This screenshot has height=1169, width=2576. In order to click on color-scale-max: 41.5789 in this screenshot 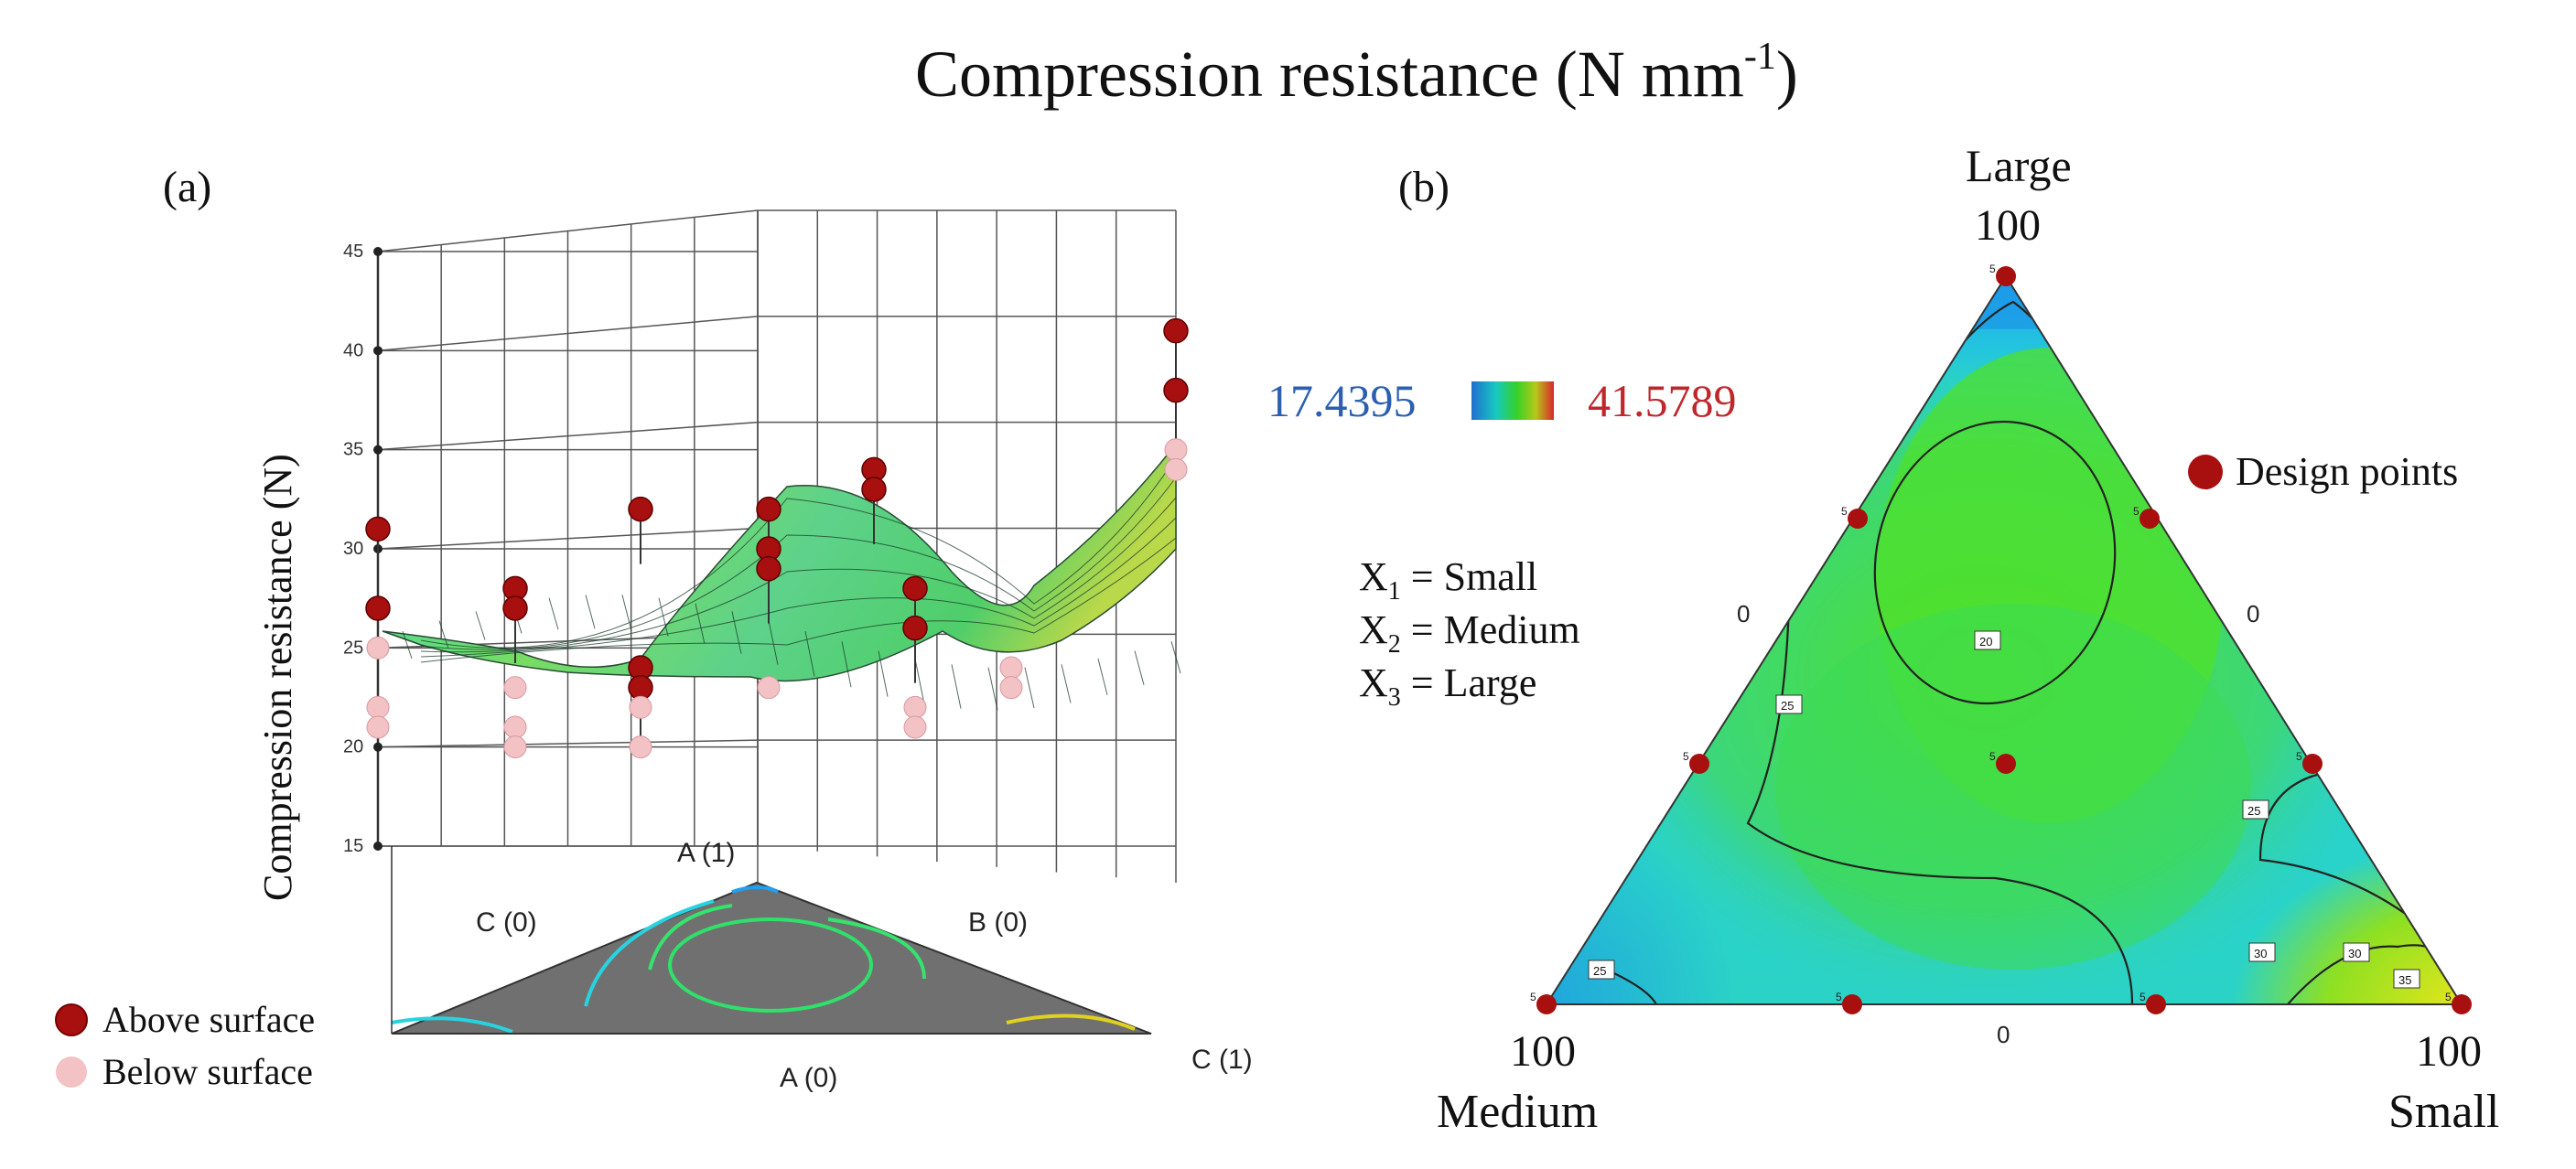, I will do `click(1663, 401)`.